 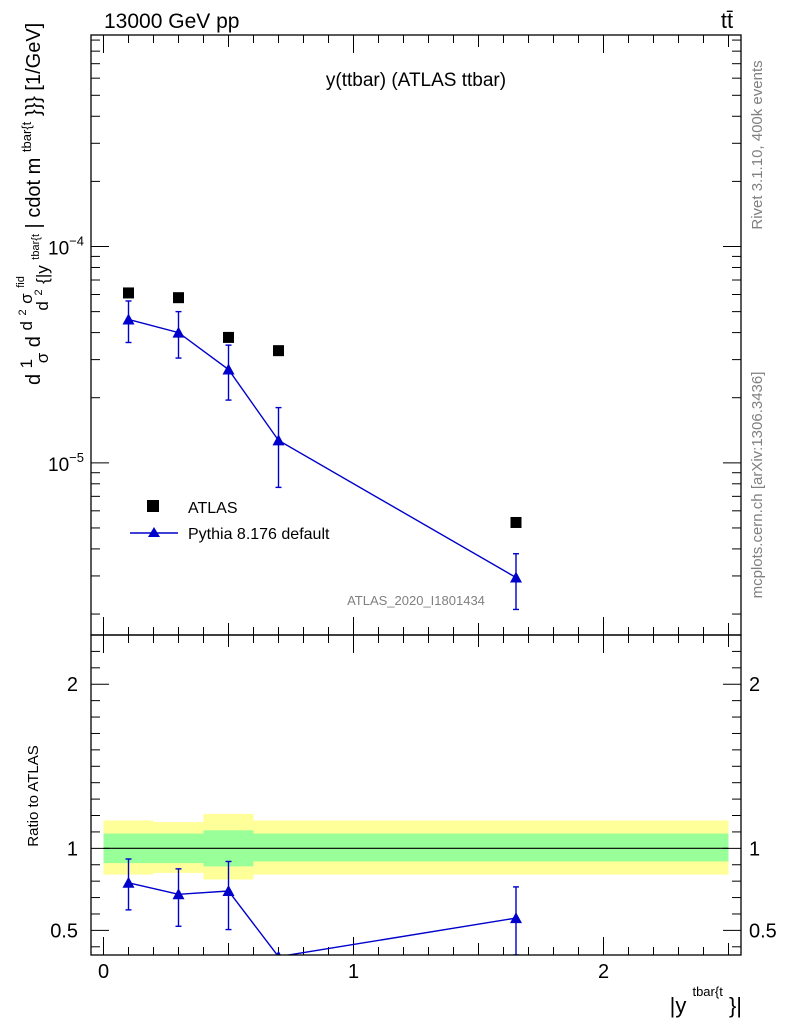 I want to click on xlabel: |y tbar{t }|, so click(x=706, y=997).